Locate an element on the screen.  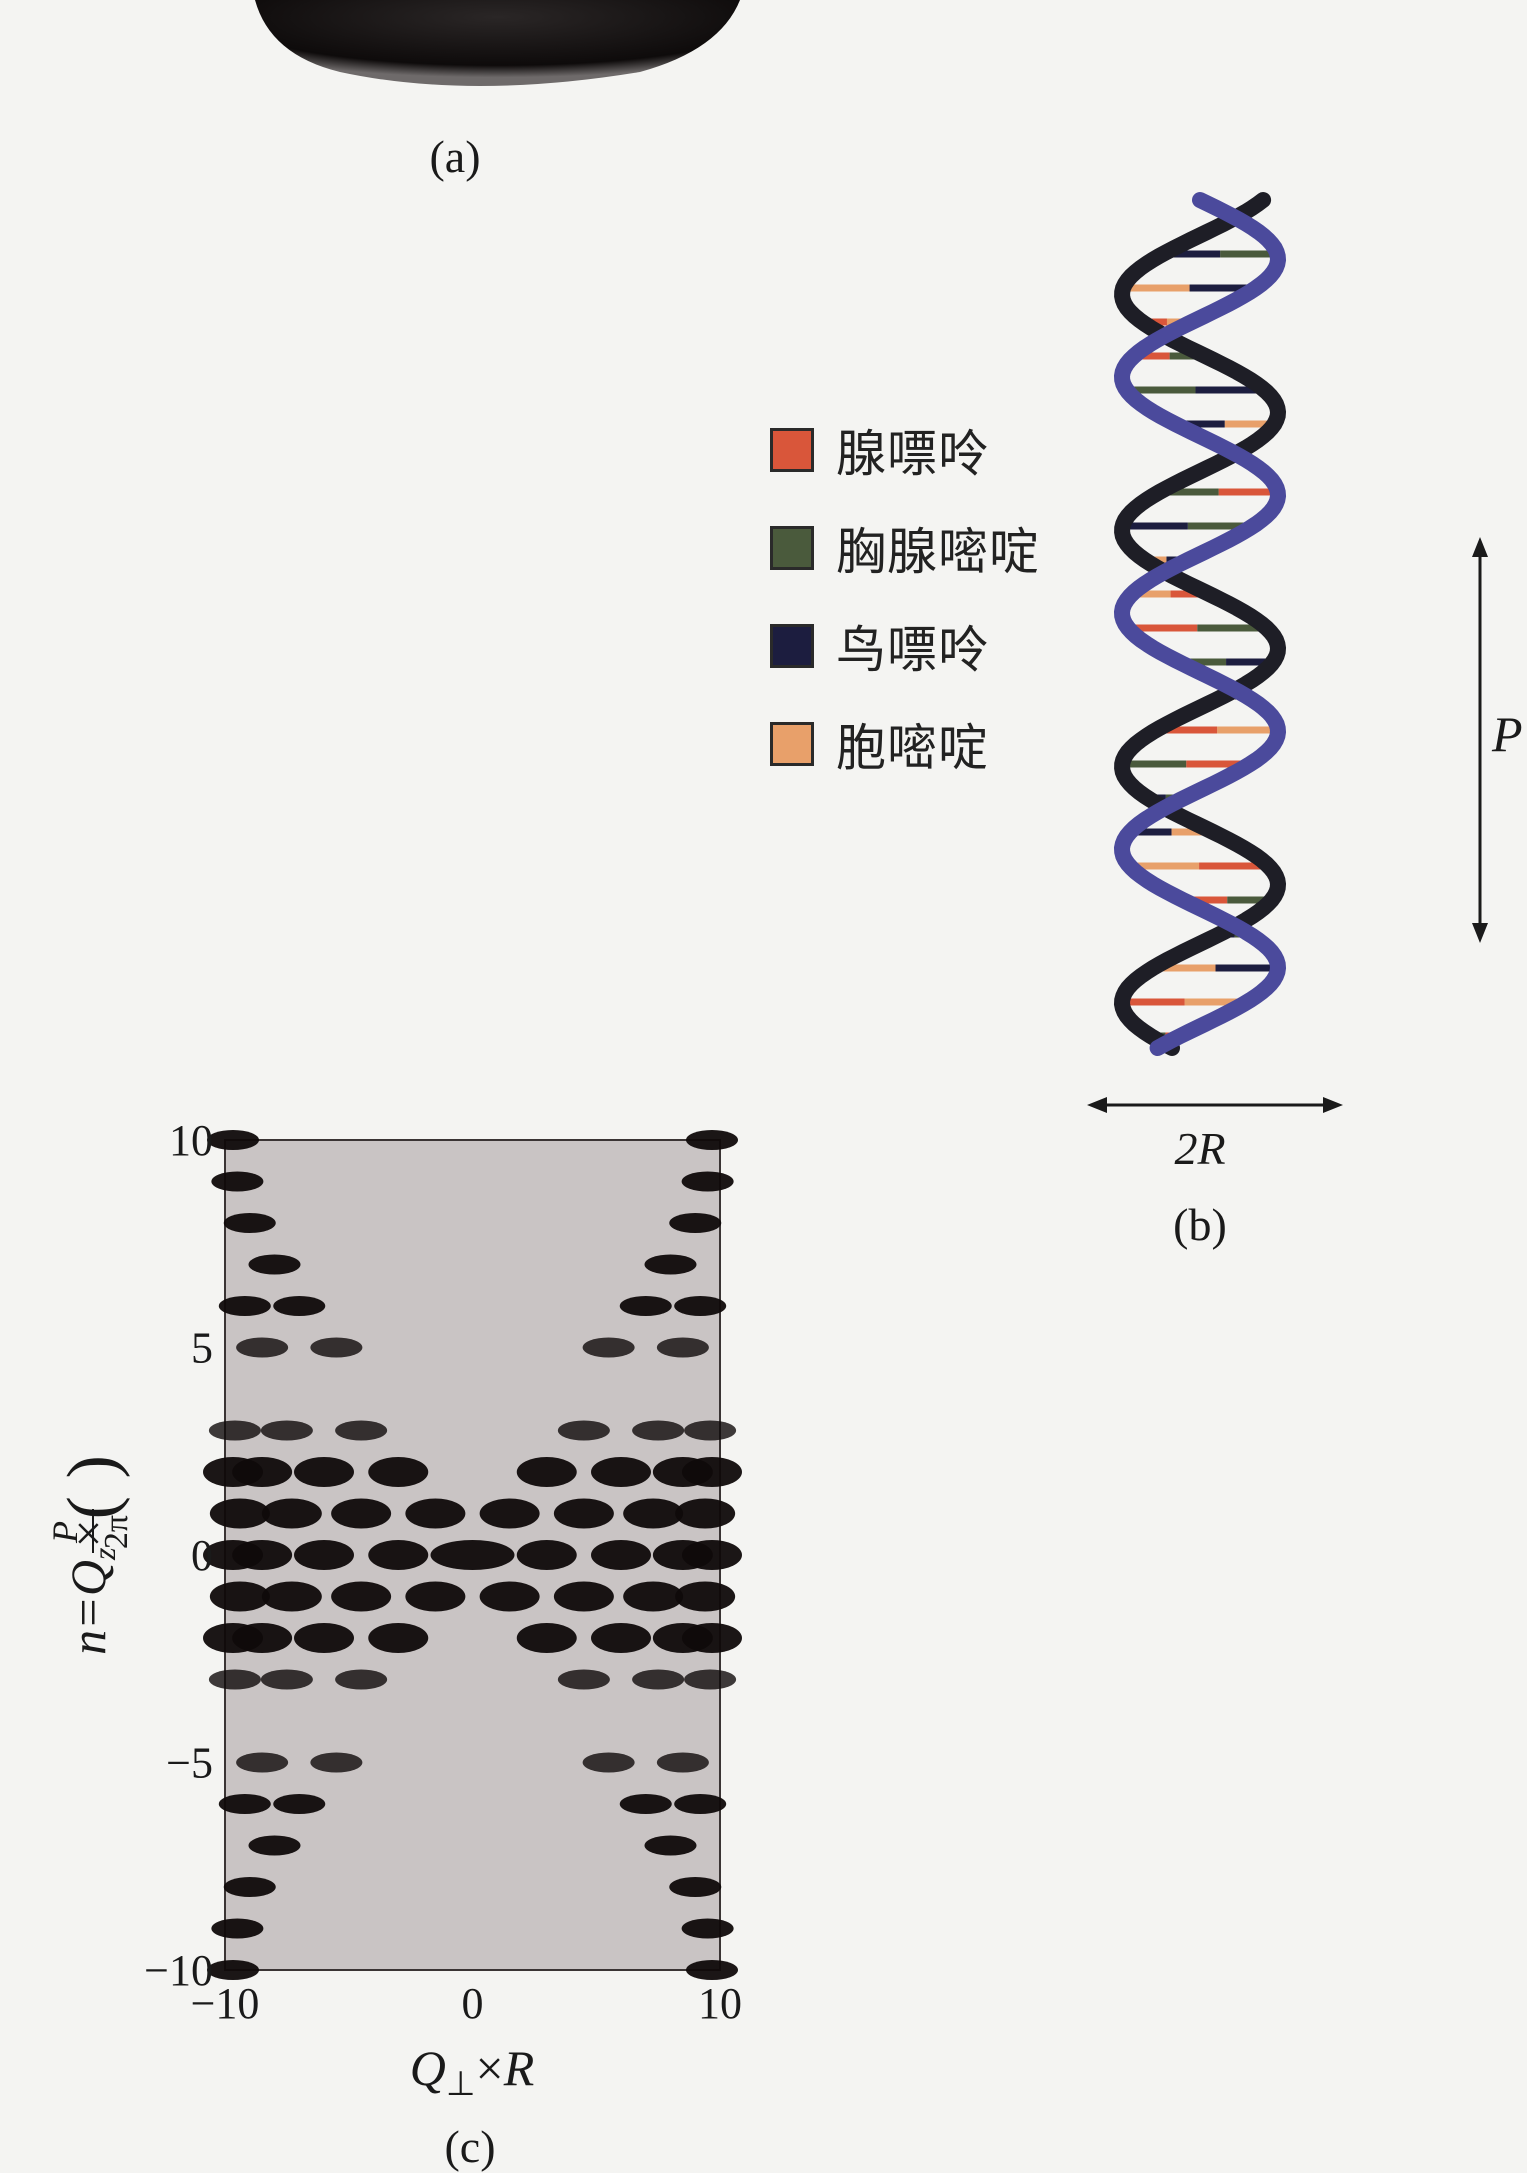
x-axis-label: Q⊥×R is located at coordinates (472, 2071).